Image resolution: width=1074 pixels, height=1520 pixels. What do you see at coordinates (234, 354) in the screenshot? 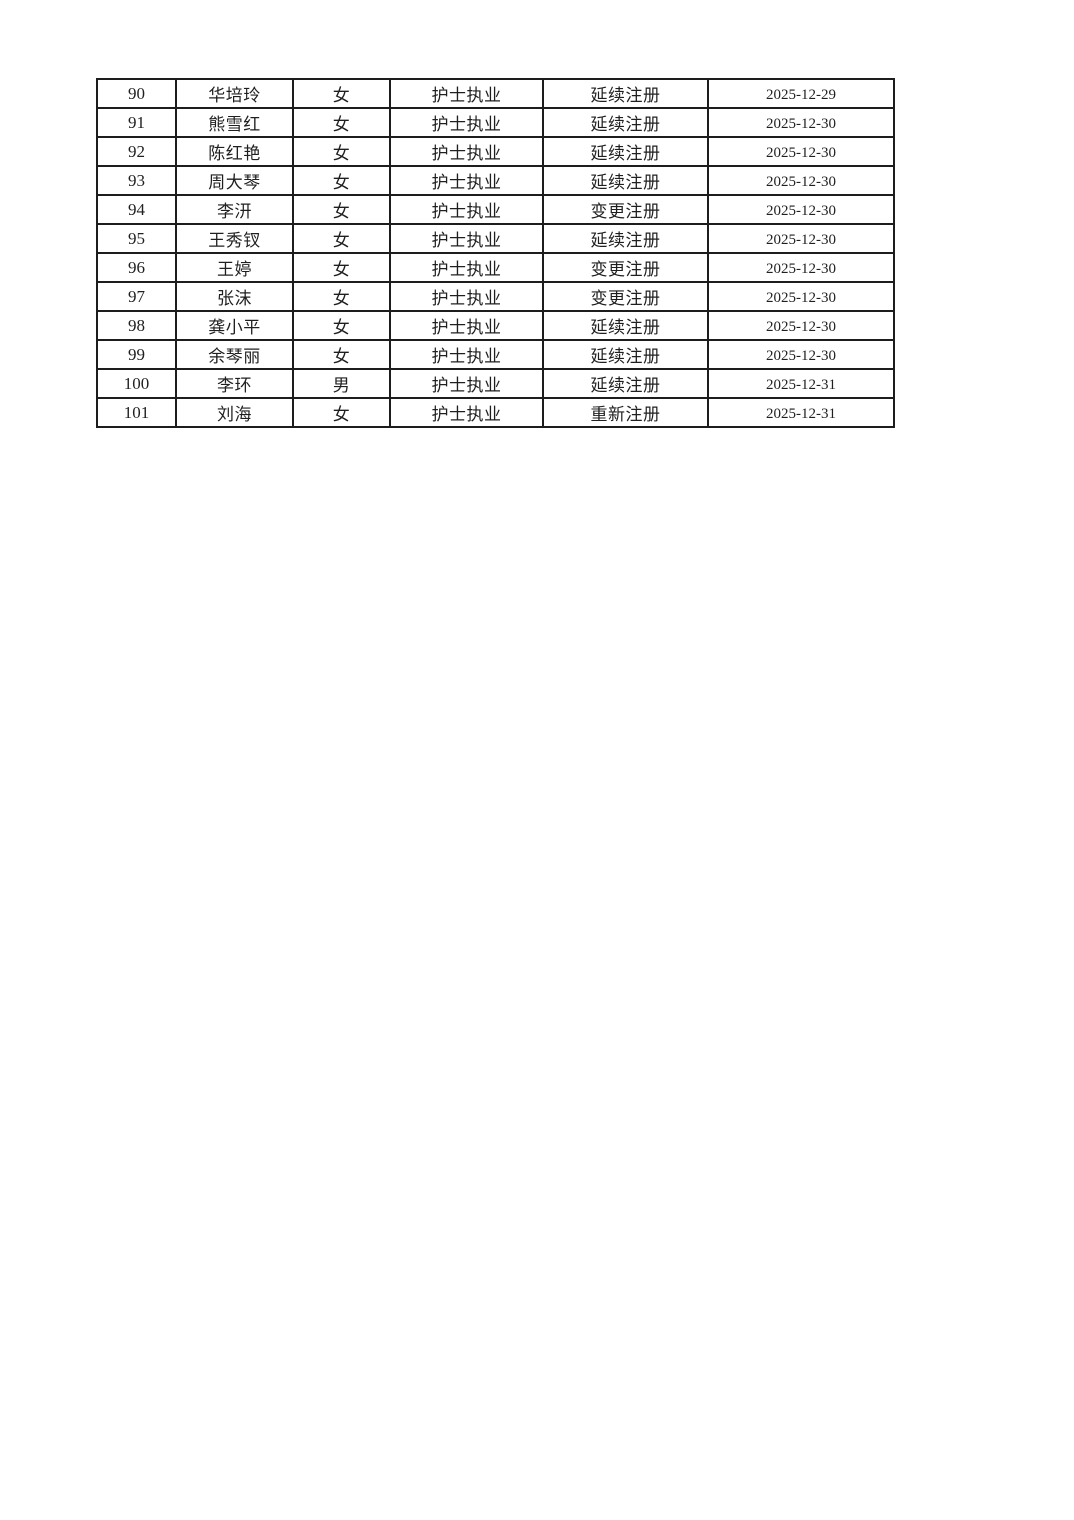
I see `cell-name: 余琴丽` at bounding box center [234, 354].